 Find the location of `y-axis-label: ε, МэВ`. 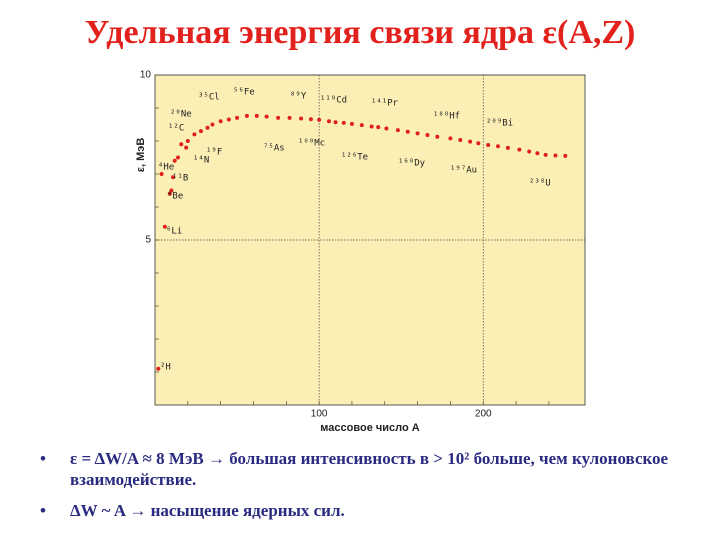

y-axis-label: ε, МэВ is located at coordinates (141, 155).